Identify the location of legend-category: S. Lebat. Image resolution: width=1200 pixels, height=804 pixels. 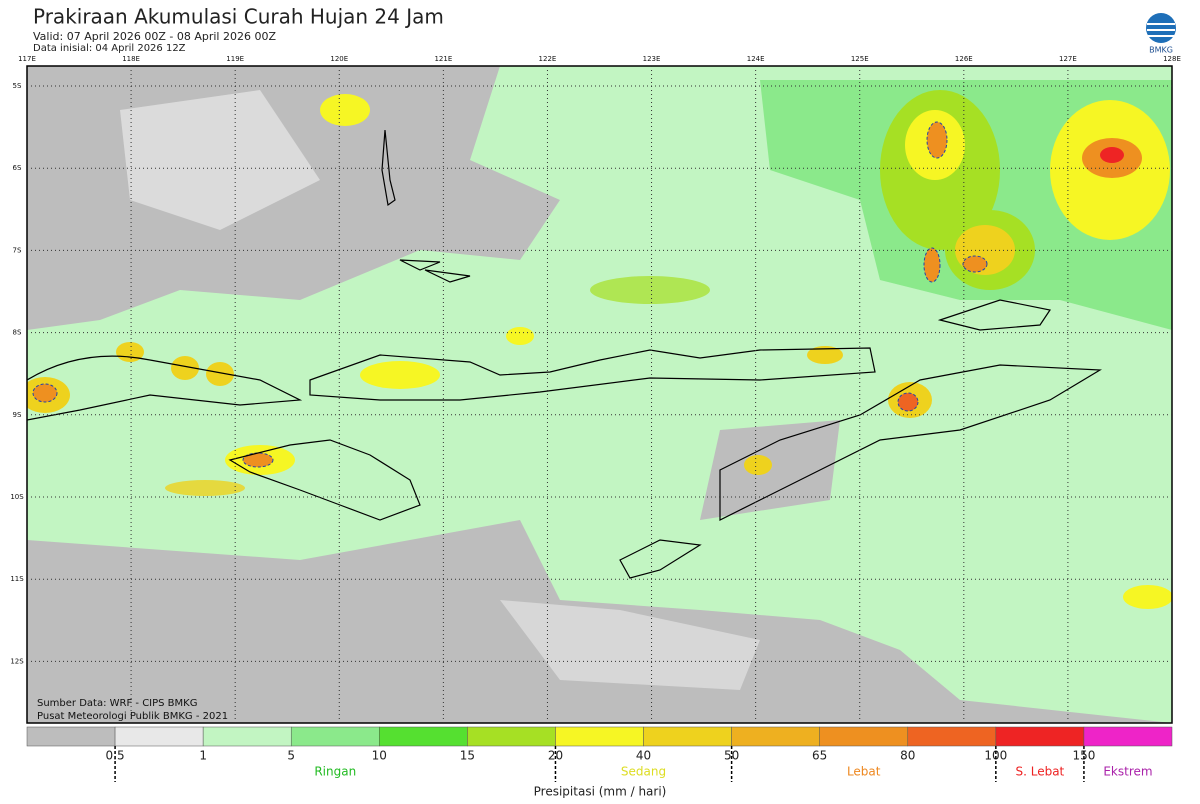
(1039, 772).